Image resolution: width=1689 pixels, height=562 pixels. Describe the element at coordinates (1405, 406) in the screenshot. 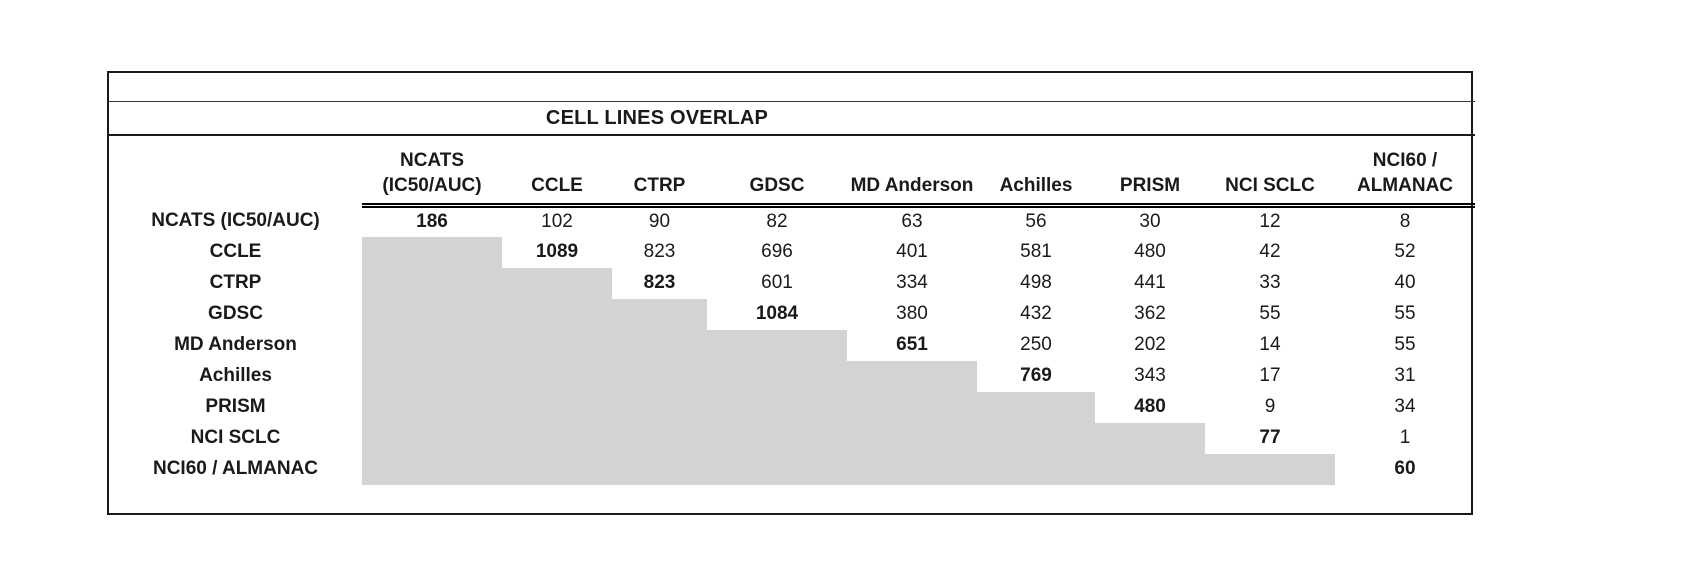

I see `matrix-cell: 34` at that location.